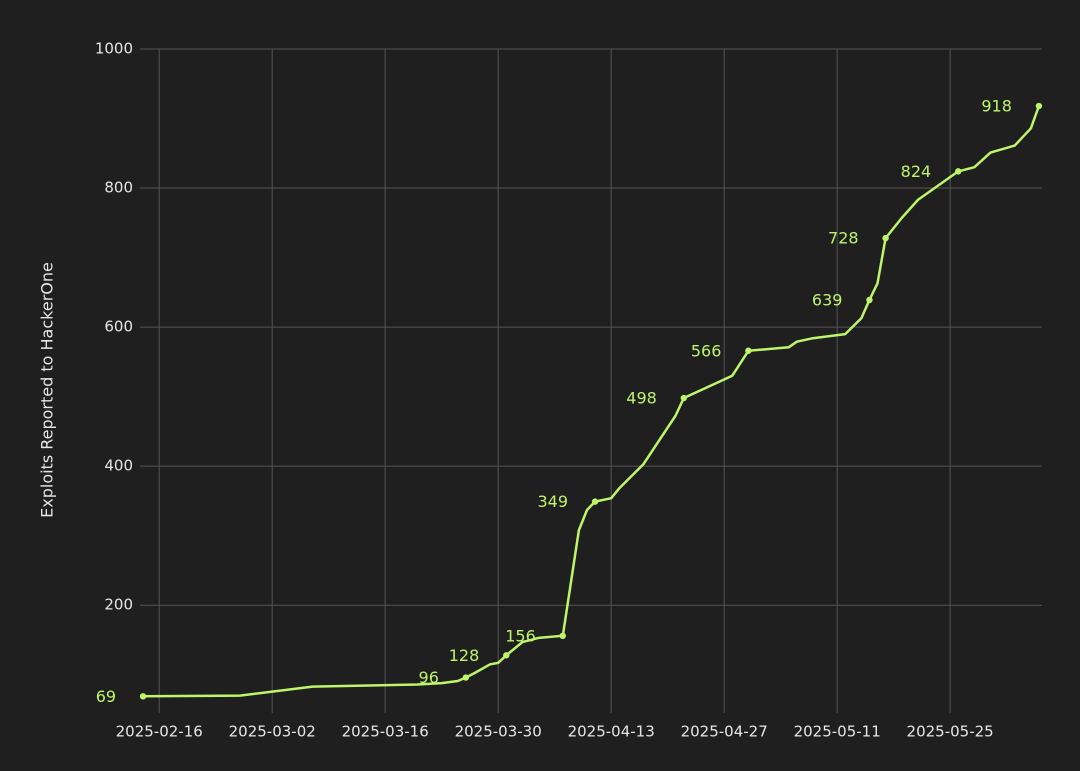 This screenshot has width=1080, height=771. I want to click on data-label: 498, so click(641, 398).